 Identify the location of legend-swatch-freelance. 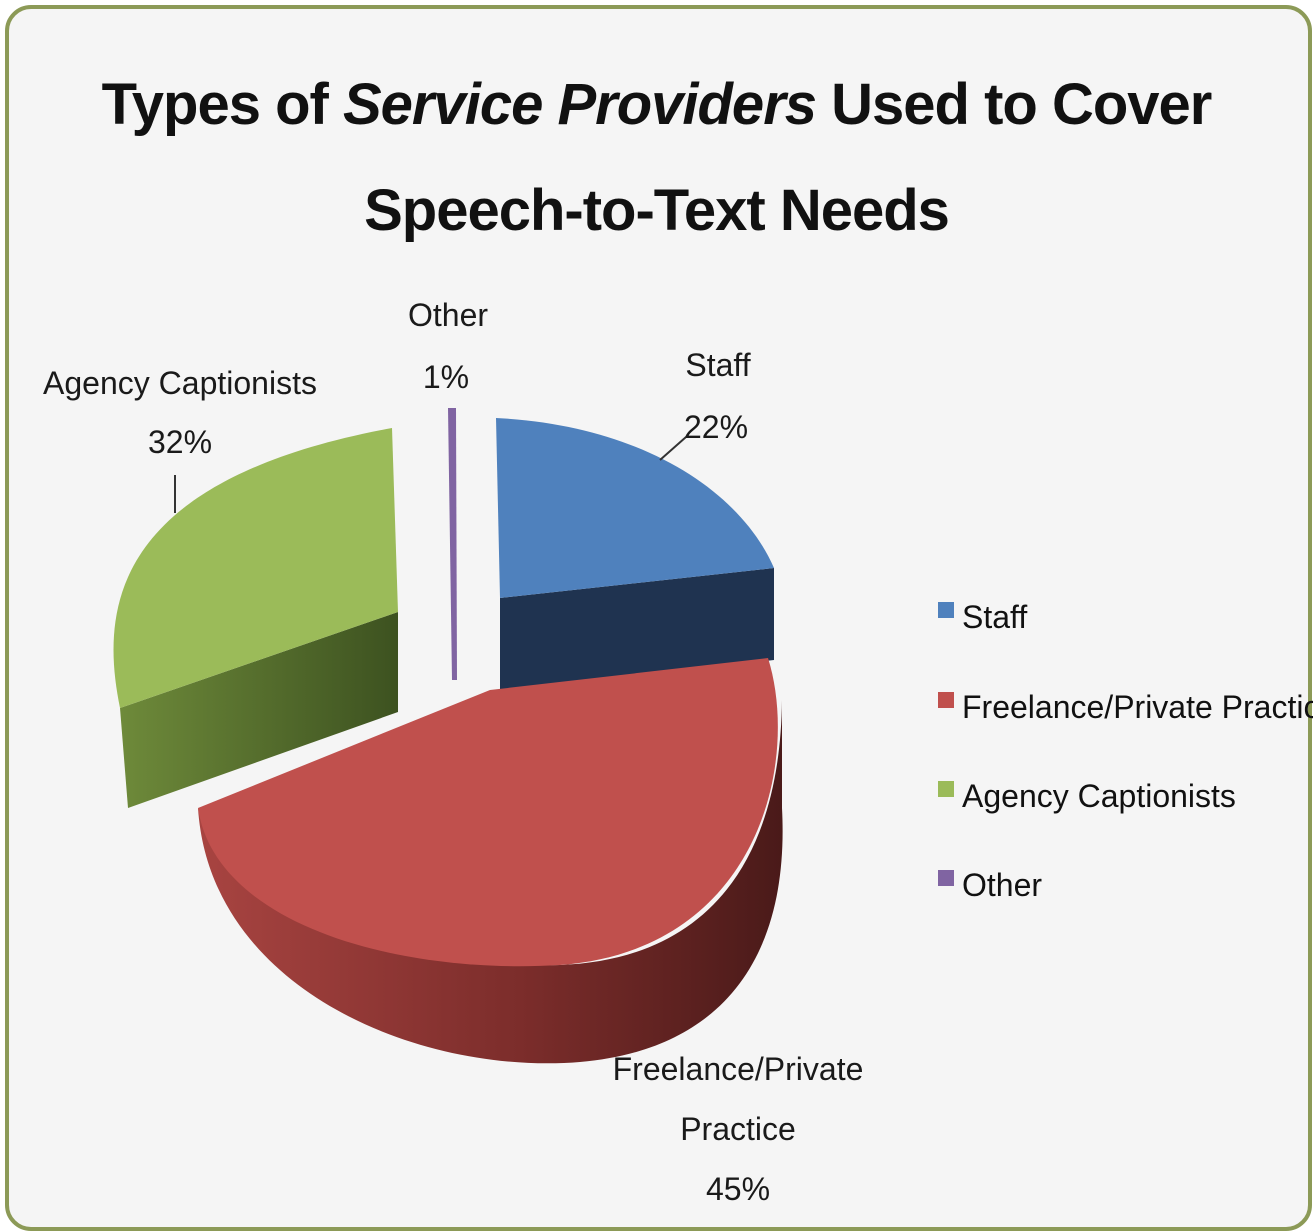
(946, 700).